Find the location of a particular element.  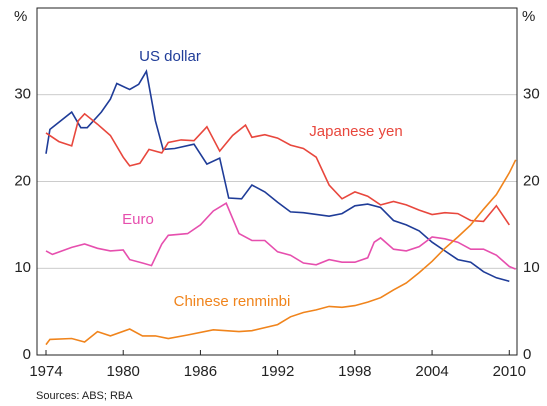

series-label: US dollar is located at coordinates (170, 56).